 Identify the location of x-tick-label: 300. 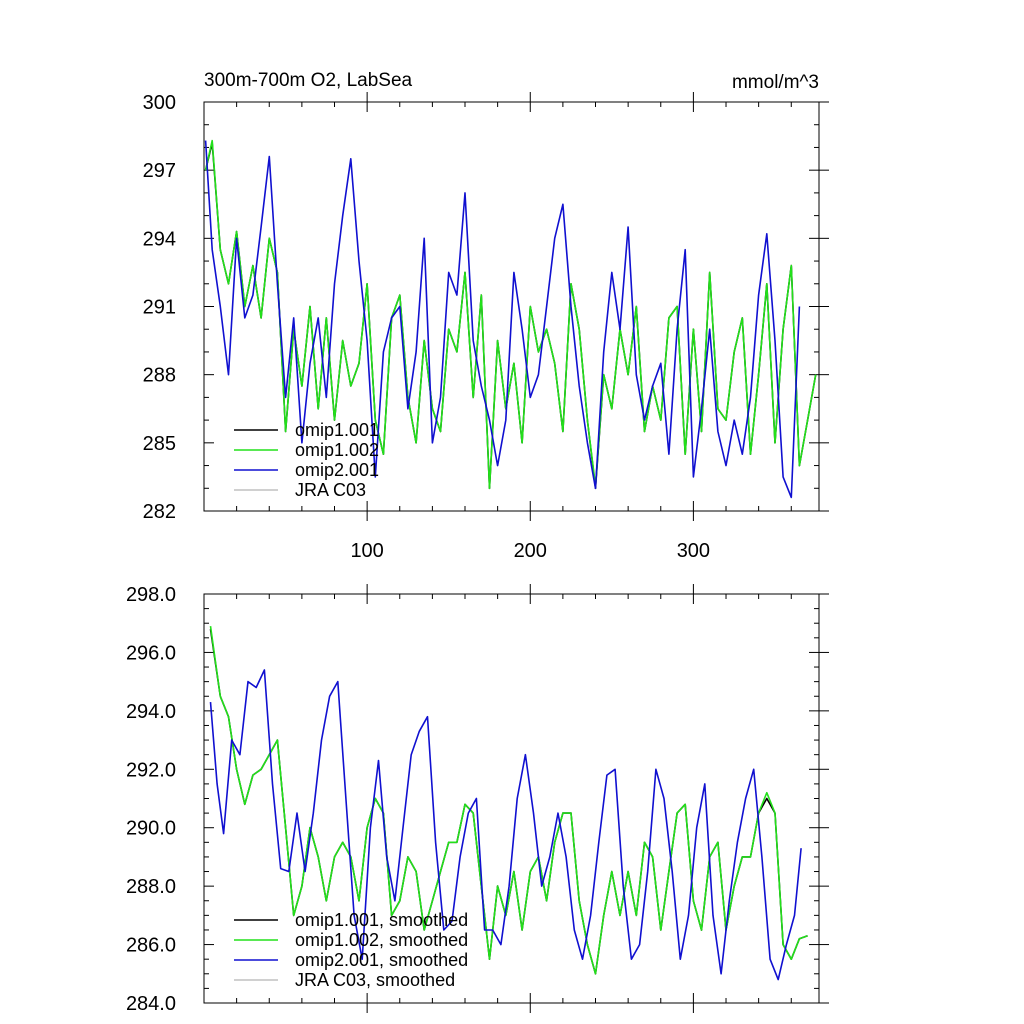
(693, 551).